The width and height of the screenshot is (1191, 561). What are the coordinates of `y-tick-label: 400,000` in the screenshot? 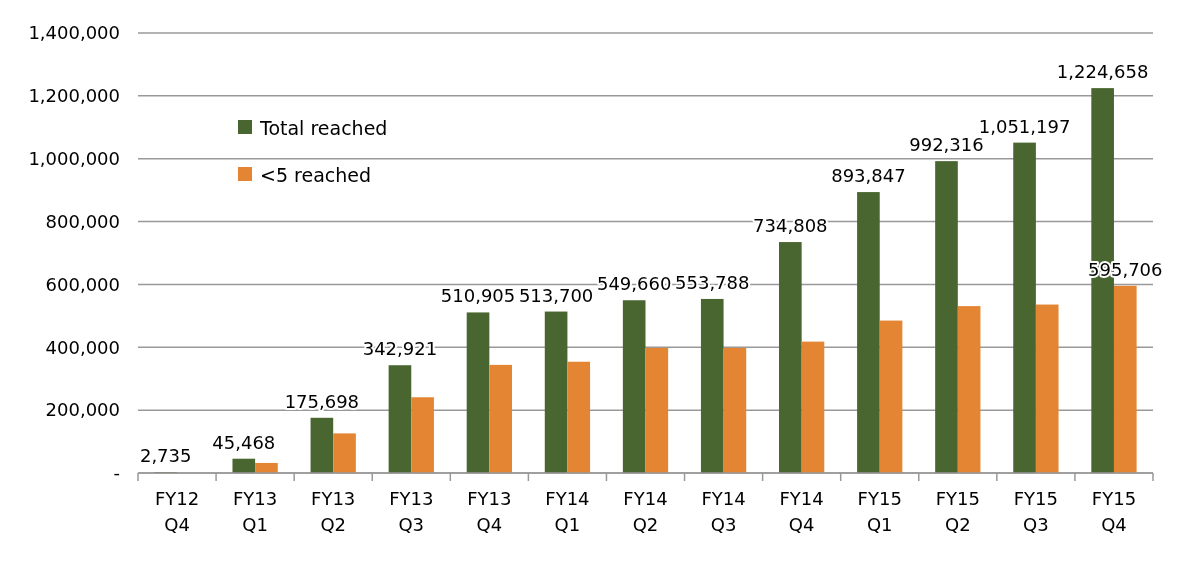 It's located at (82, 347).